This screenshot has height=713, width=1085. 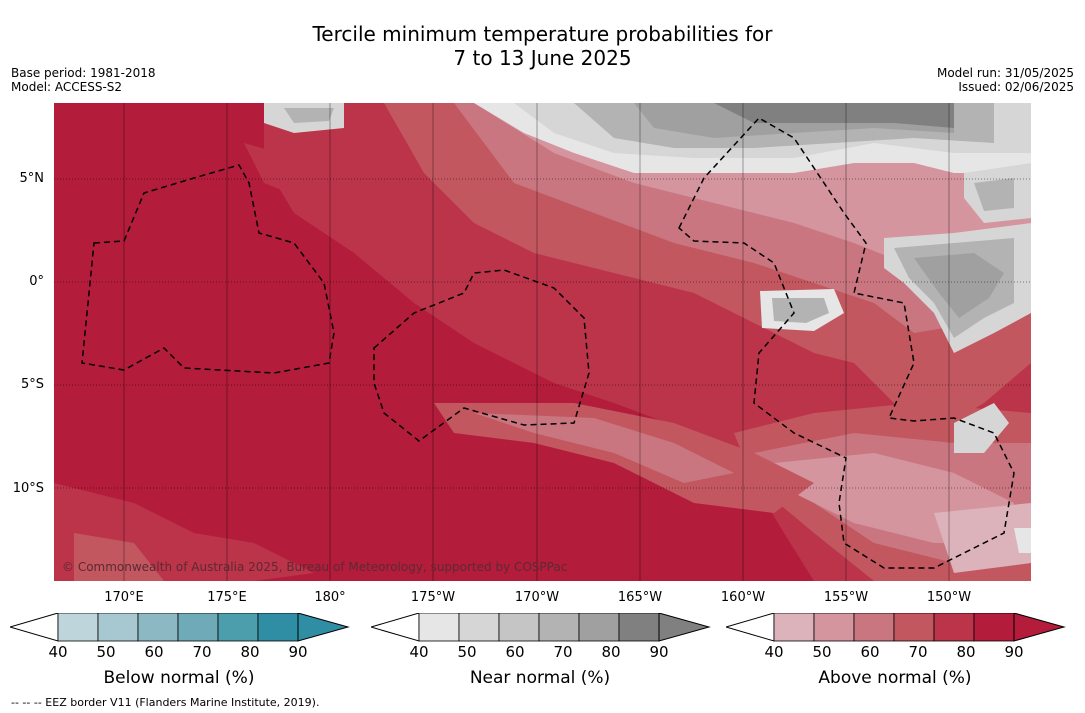 I want to click on colorbar-near-normal, so click(x=541, y=627).